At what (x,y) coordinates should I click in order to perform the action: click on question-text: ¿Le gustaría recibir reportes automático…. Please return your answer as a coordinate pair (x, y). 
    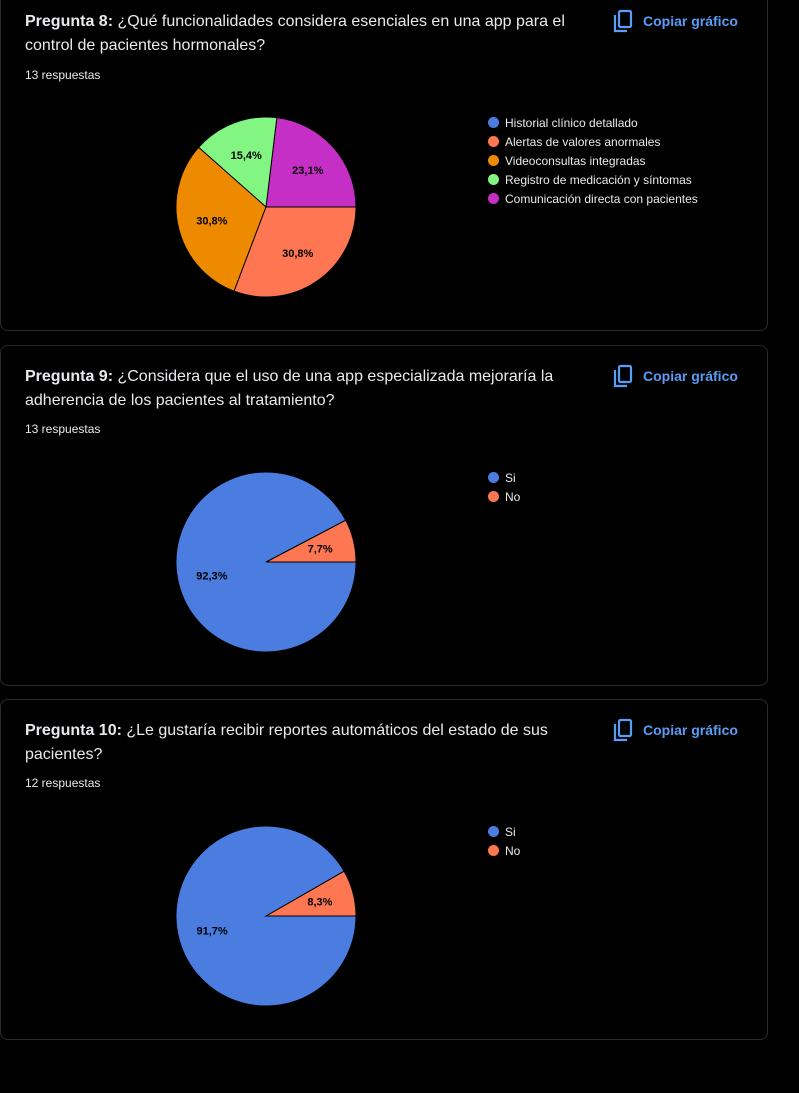
    Looking at the image, I should click on (286, 742).